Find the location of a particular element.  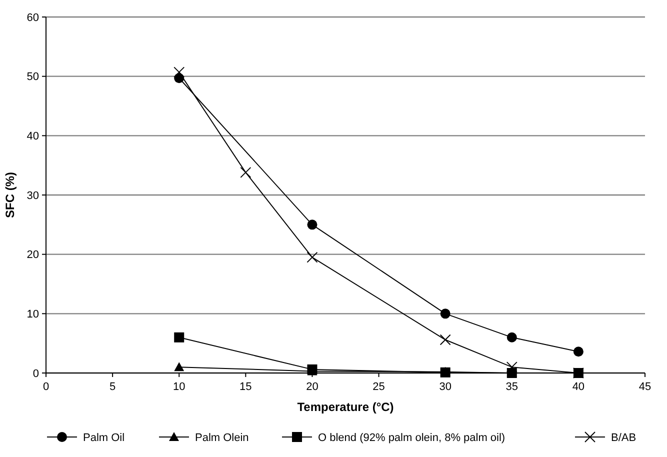

legend-label: O blend (92% palm olein, 8% palm oil) is located at coordinates (412, 438).